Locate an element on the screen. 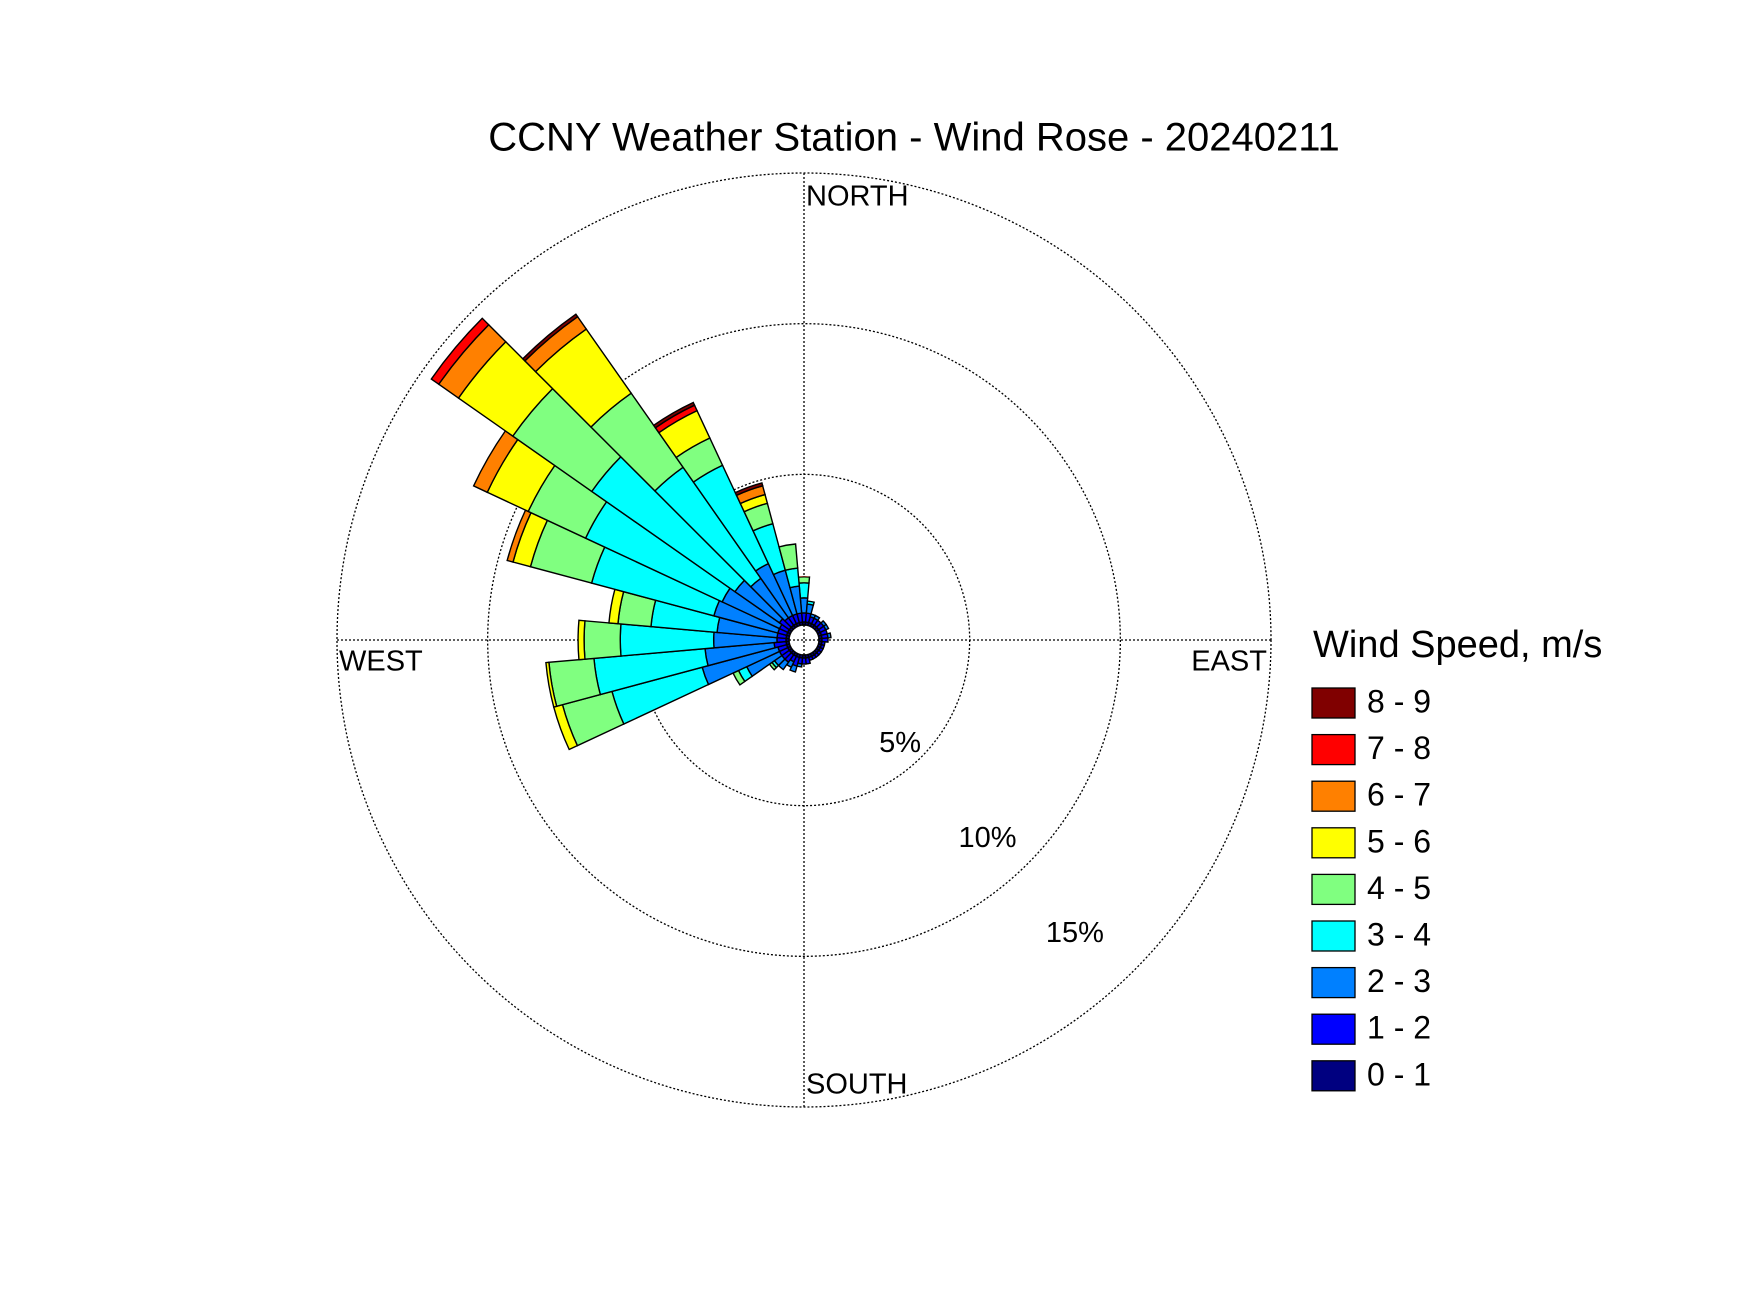 The height and width of the screenshot is (1313, 1750). ring-label: 5% is located at coordinates (900, 743).